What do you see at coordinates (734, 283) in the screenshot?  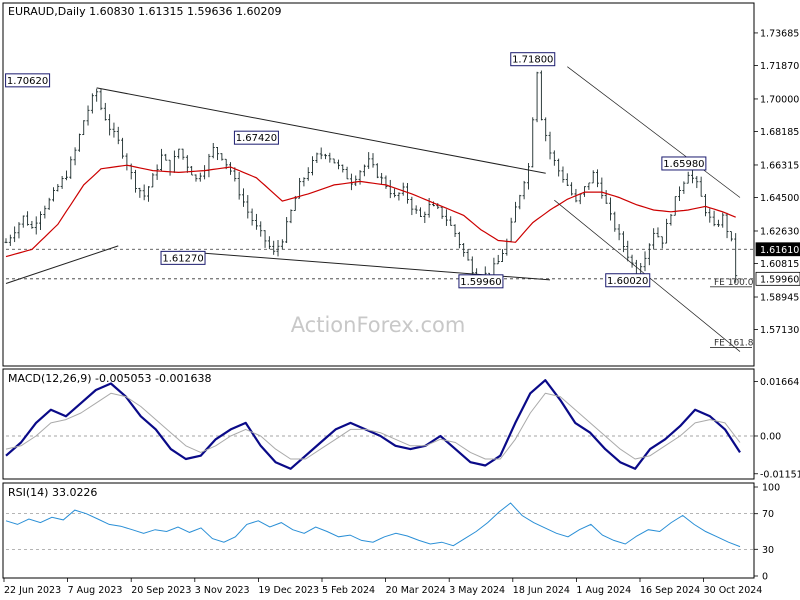 I see `fibonacci-label: FE 100.0` at bounding box center [734, 283].